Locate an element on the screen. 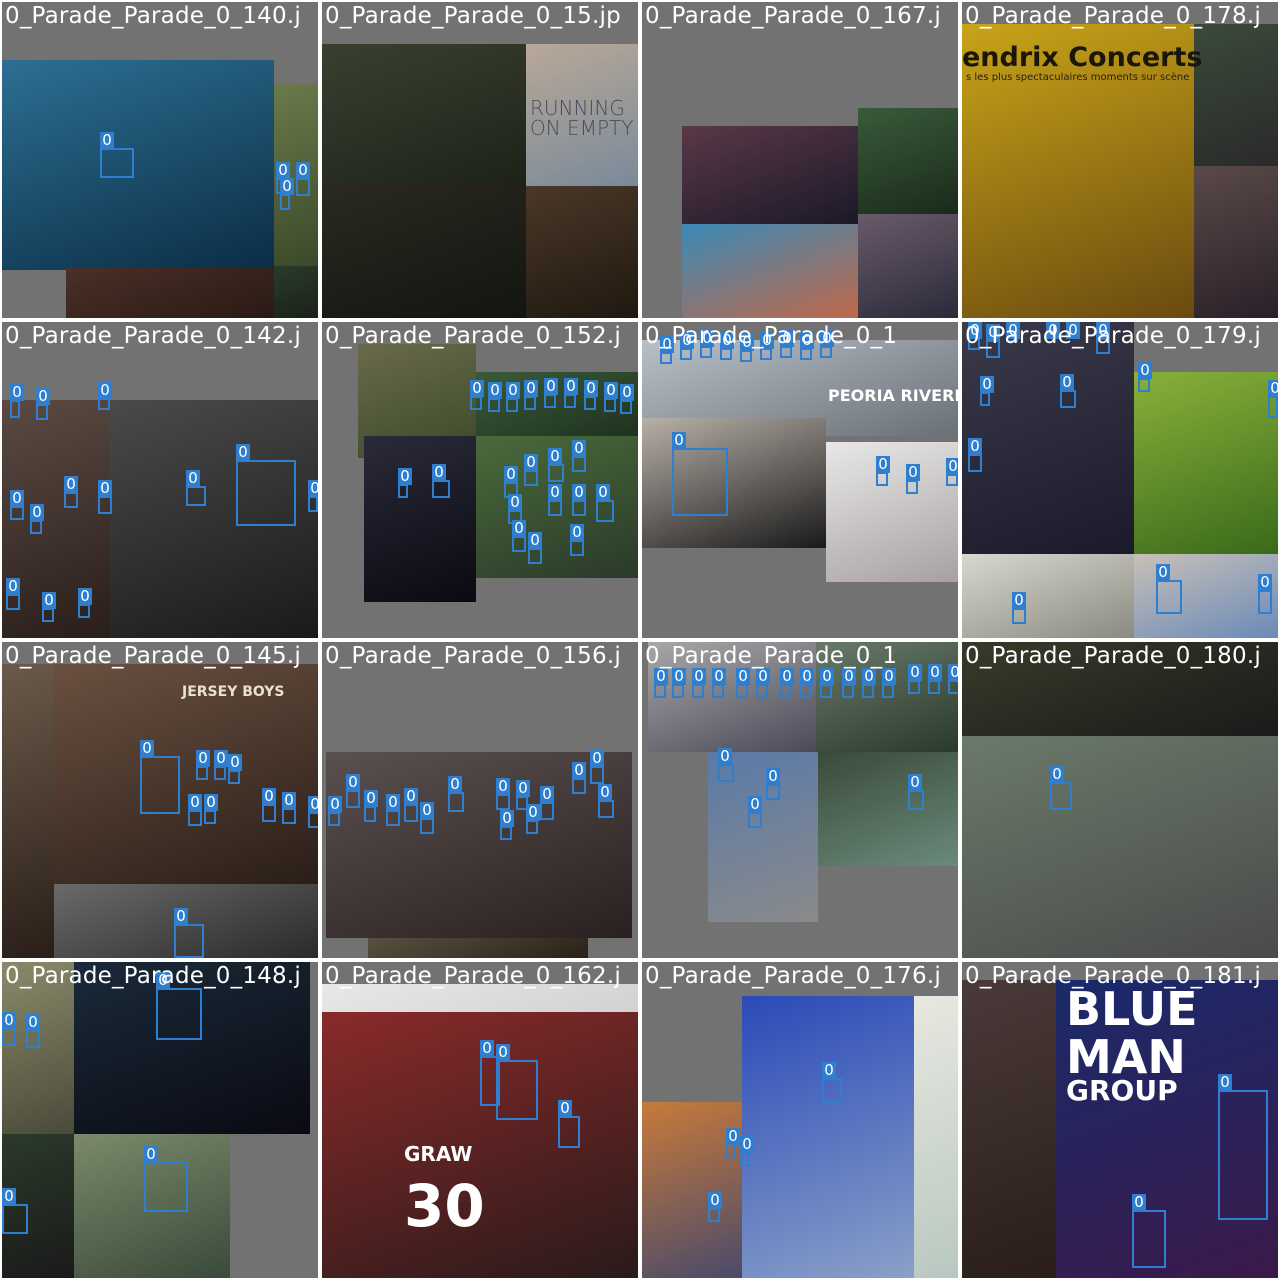  scene-text-blue: BLUE is located at coordinates (1132, 1009).